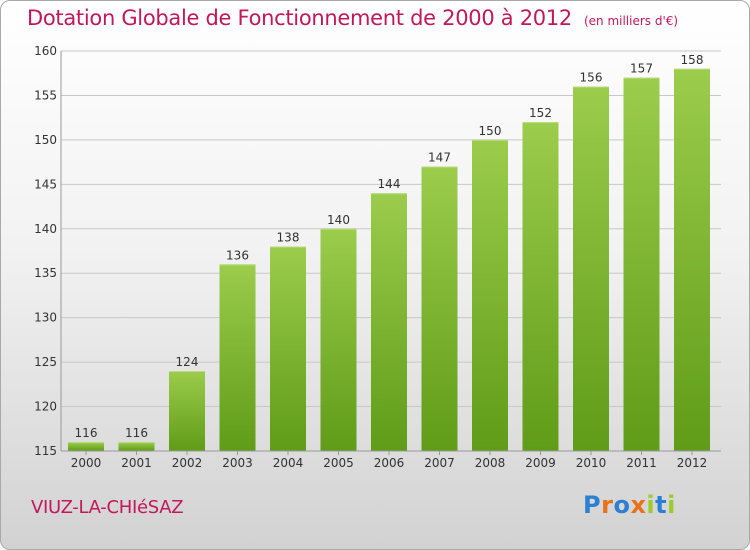 This screenshot has height=550, width=750. I want to click on data-label: 144, so click(389, 184).